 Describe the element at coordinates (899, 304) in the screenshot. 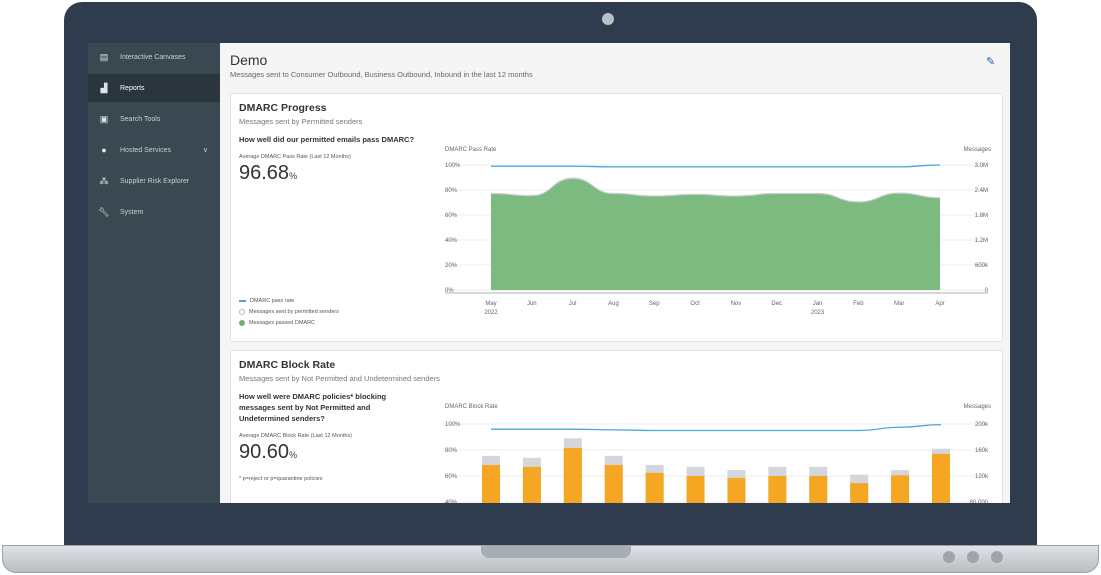

I see `x-tick: Mar` at that location.